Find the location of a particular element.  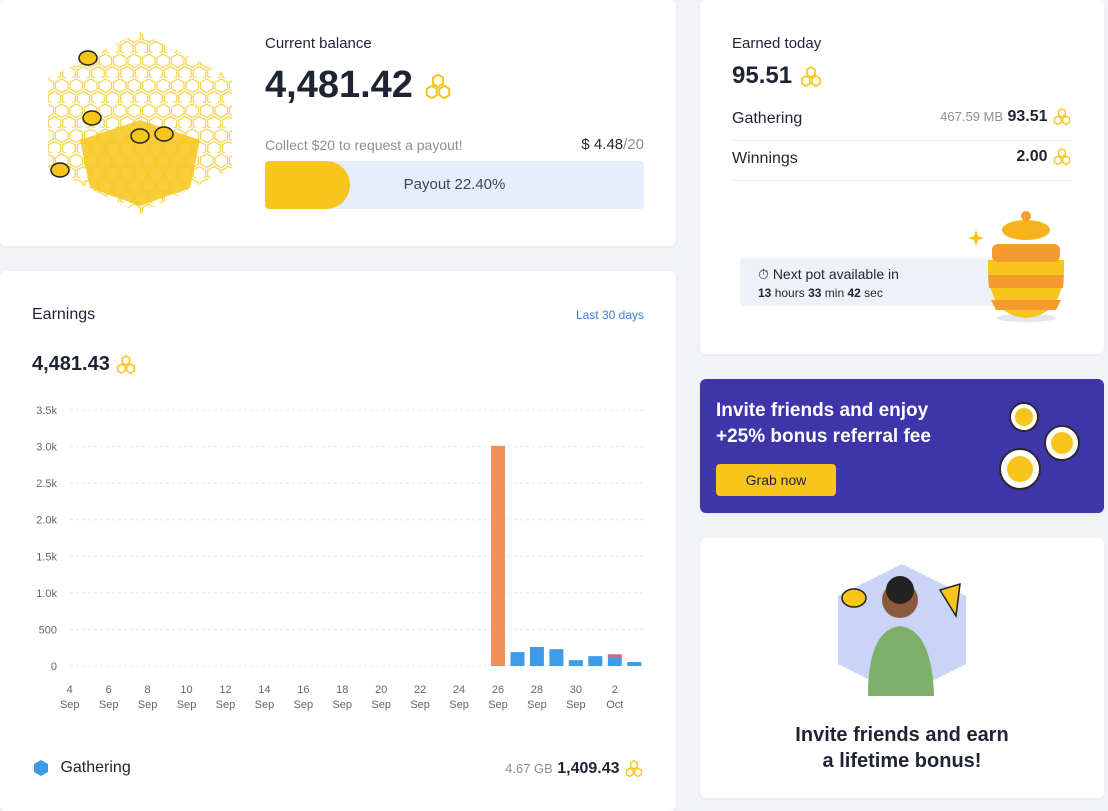

y-tick-label: 1.5k is located at coordinates (46, 557).